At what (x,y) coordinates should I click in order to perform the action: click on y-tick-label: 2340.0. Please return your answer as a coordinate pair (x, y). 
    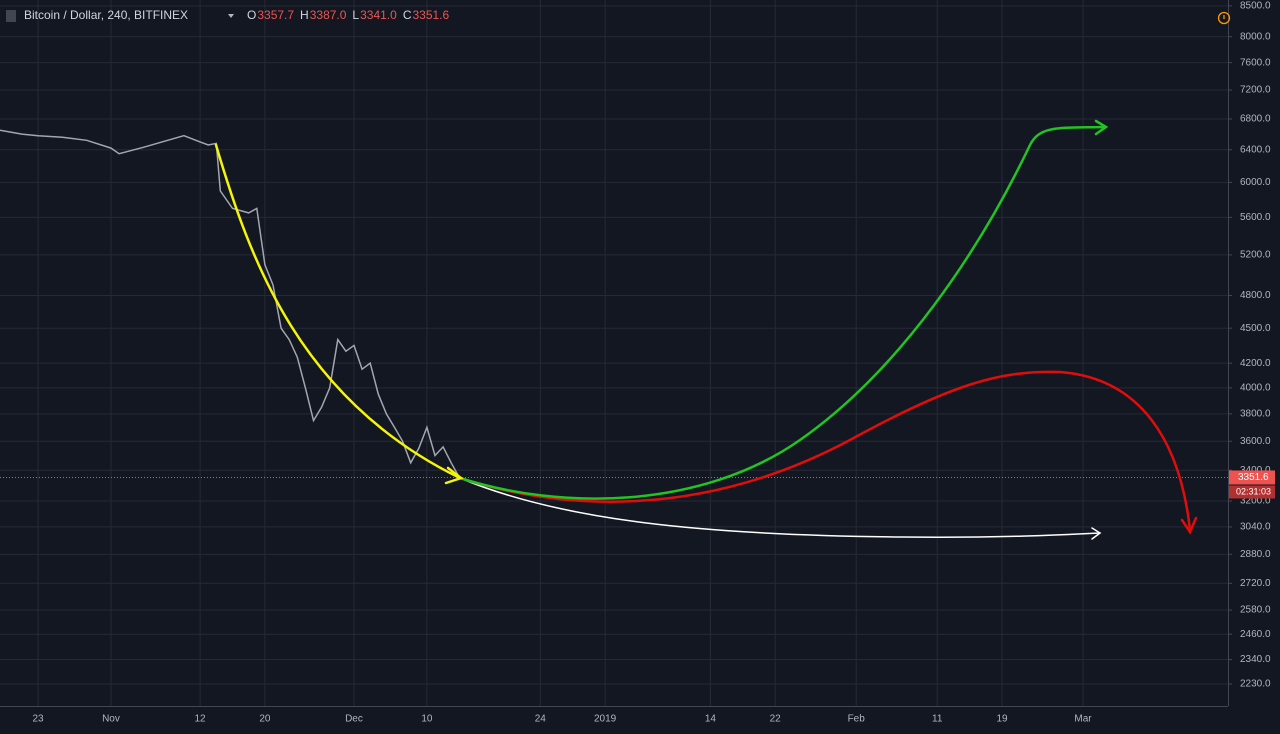
    Looking at the image, I should click on (1255, 659).